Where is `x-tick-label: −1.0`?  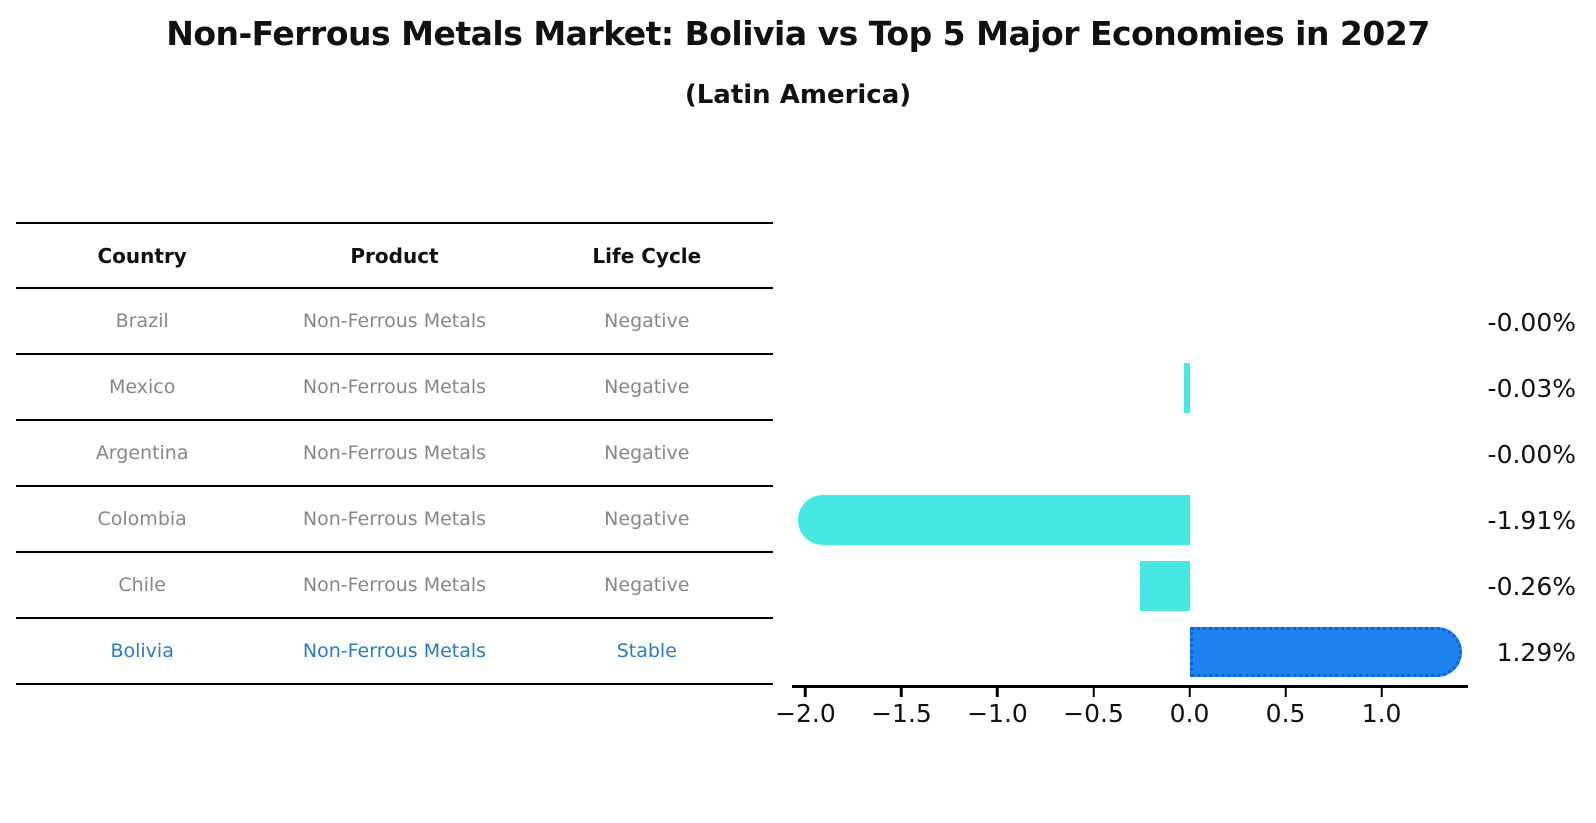
x-tick-label: −1.0 is located at coordinates (997, 713).